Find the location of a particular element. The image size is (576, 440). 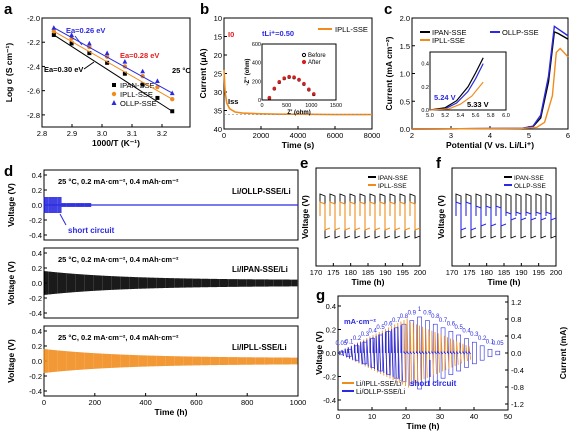

y2-tick-label-g: -1.2 is located at coordinates (517, 404).